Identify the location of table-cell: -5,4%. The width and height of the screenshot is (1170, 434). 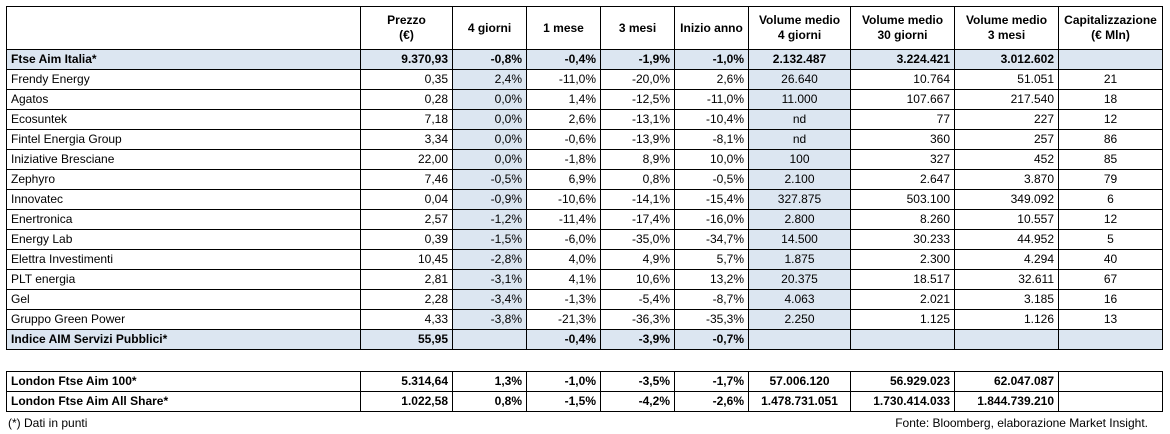
(637, 299).